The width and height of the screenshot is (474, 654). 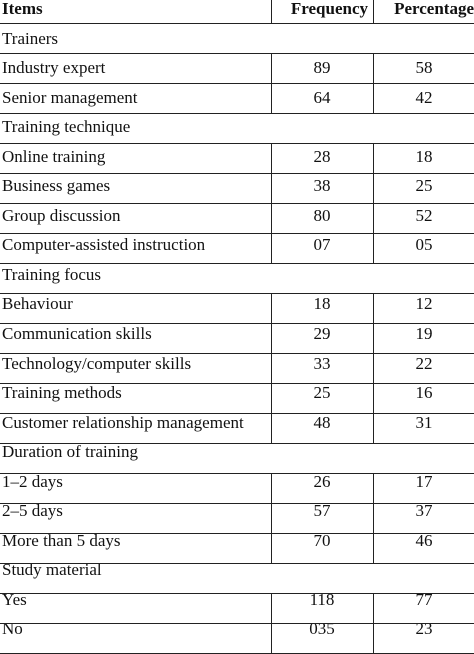 I want to click on frequency-cell: 118, so click(x=322, y=599).